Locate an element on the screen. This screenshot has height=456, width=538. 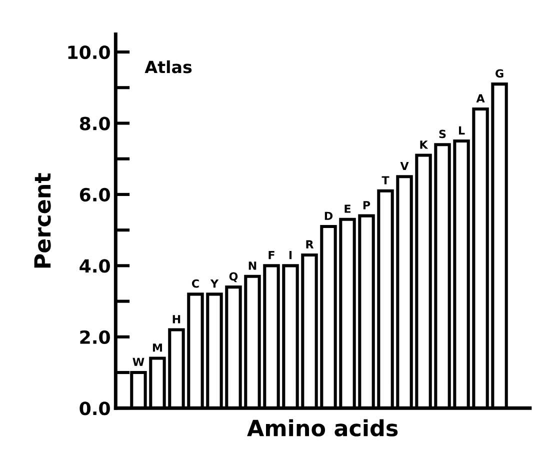
x-tick-label: Q is located at coordinates (233, 277).